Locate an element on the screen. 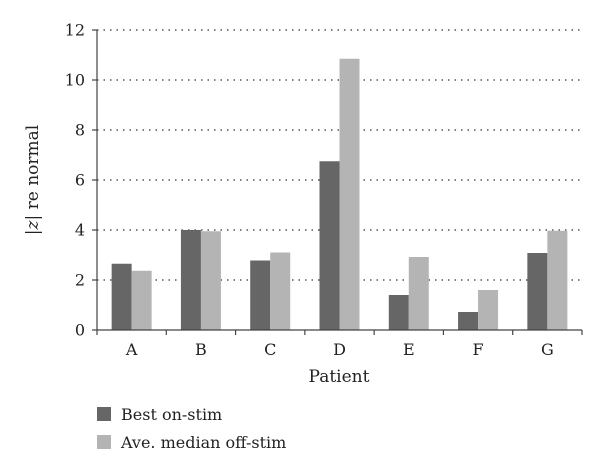 The image size is (600, 476). x-tick-label-a: A is located at coordinates (131, 349).